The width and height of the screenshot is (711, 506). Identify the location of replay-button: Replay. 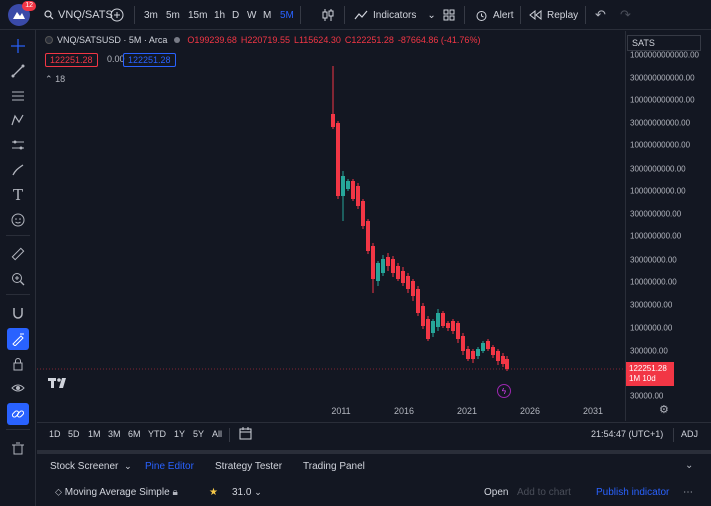
(553, 15).